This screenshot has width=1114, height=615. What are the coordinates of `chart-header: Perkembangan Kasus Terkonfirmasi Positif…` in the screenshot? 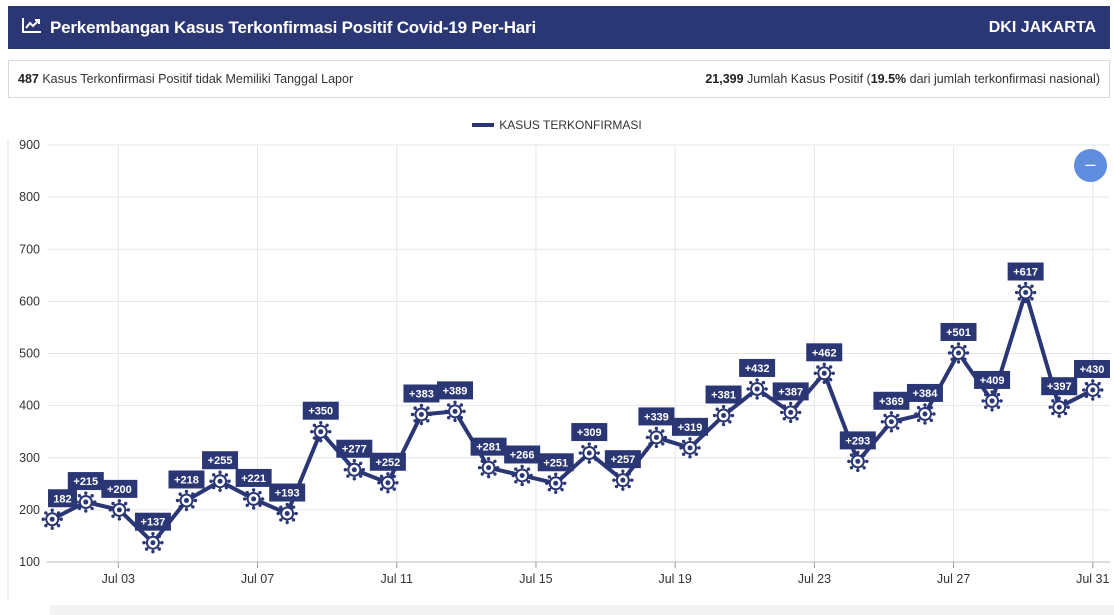 It's located at (559, 27).